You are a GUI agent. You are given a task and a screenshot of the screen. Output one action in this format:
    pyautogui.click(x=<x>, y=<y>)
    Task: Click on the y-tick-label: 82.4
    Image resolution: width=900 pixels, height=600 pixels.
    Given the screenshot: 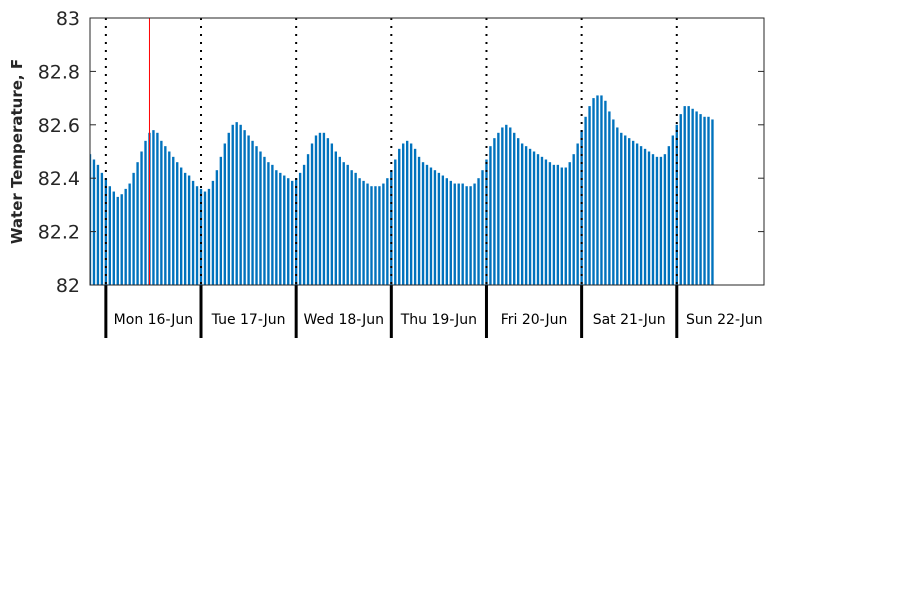 What is the action you would take?
    pyautogui.click(x=59, y=179)
    